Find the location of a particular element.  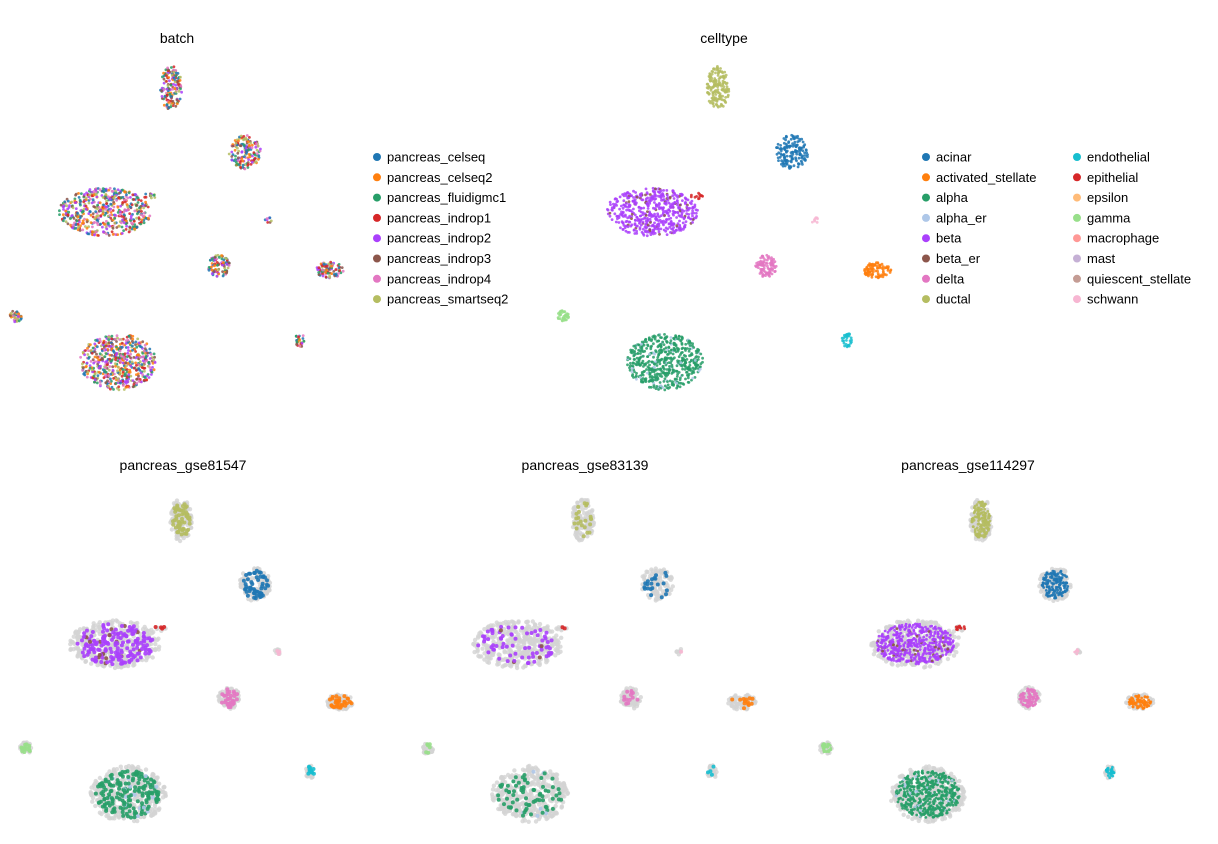

legend-marker is located at coordinates (926, 238).